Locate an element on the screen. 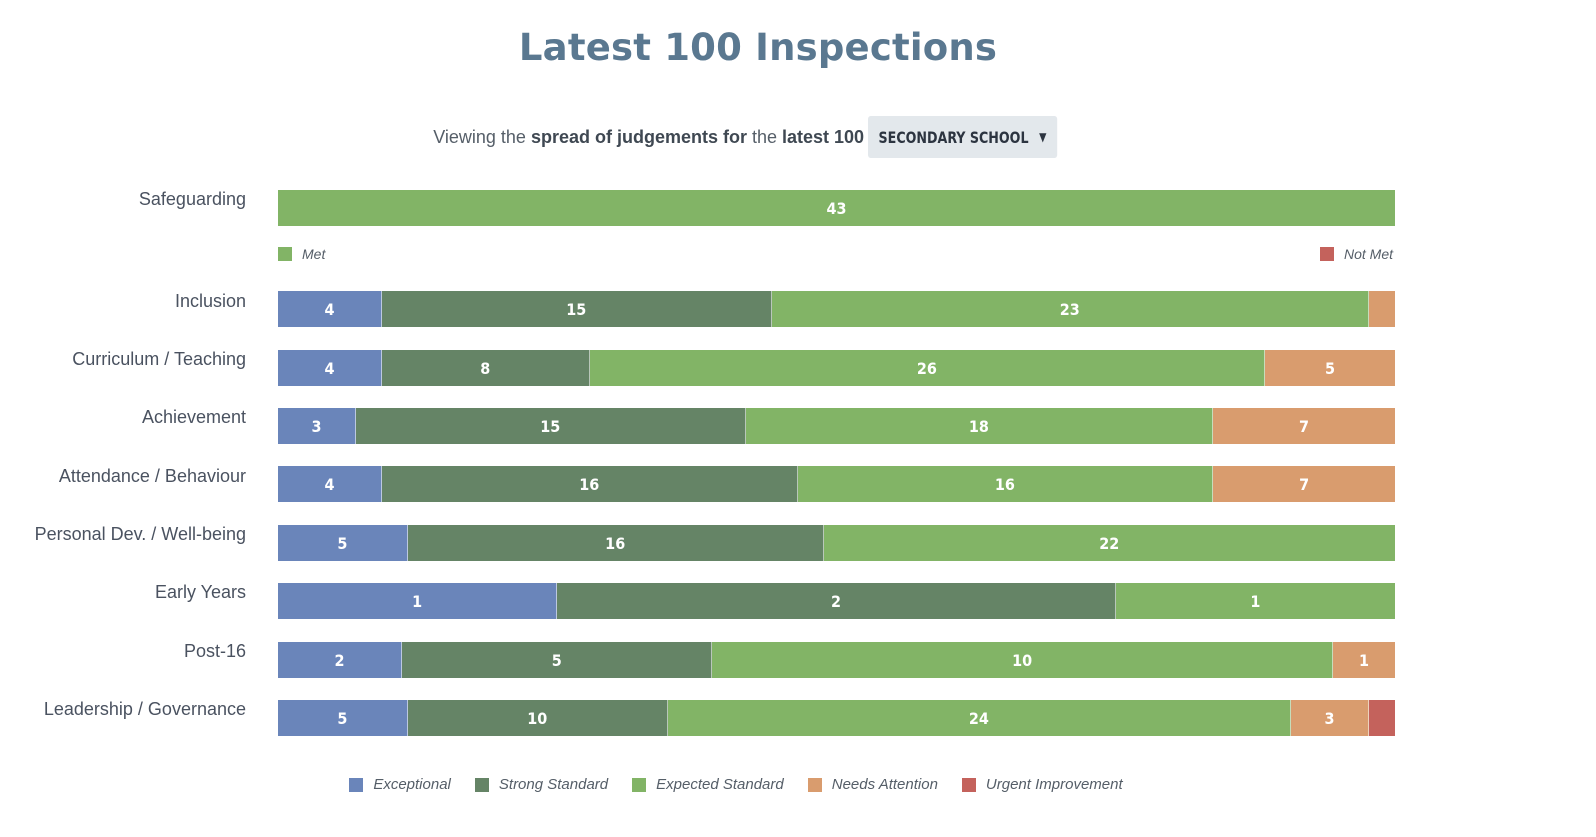 The height and width of the screenshot is (837, 1596). legend-met: Met is located at coordinates (301, 254).